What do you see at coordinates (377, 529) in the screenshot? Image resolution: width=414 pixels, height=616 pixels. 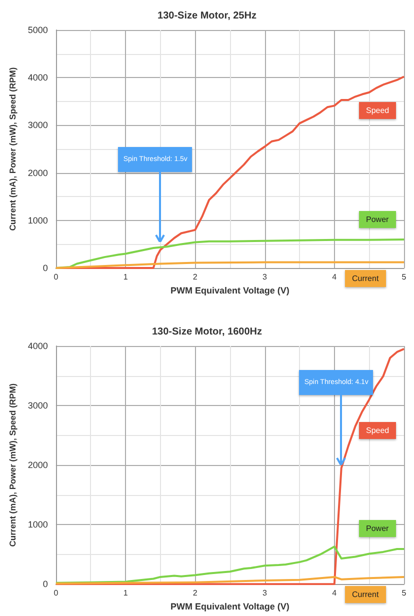 I see `text: Power` at bounding box center [377, 529].